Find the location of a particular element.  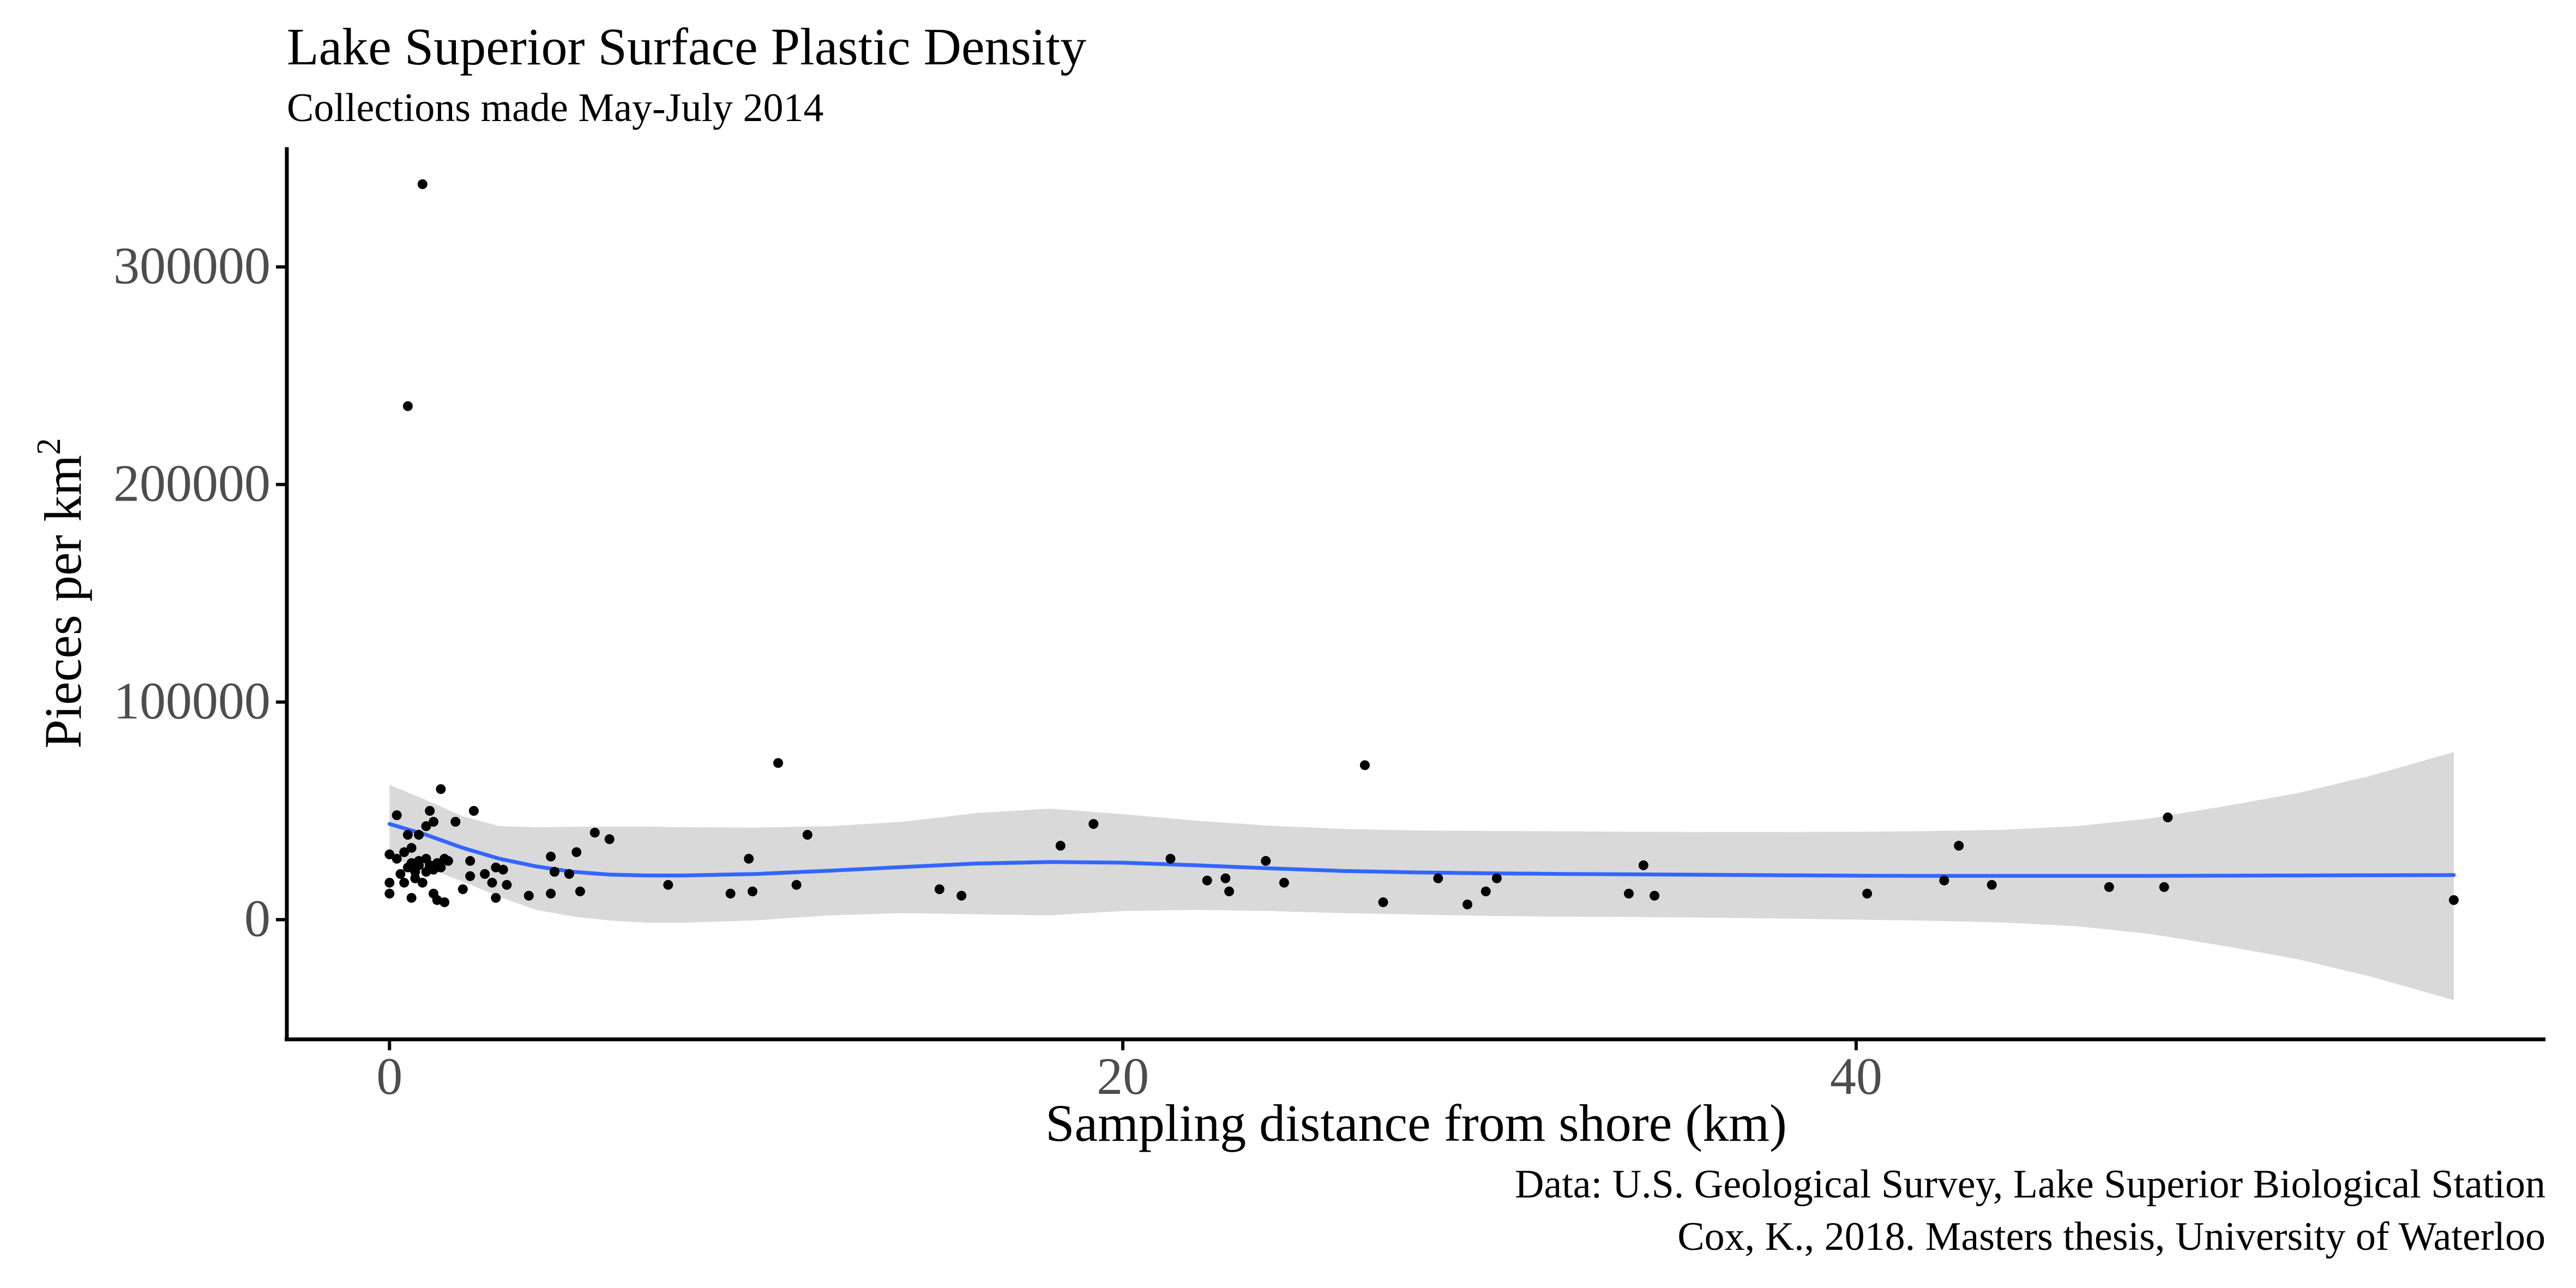

y-tick-label: 100000 is located at coordinates (191, 701).